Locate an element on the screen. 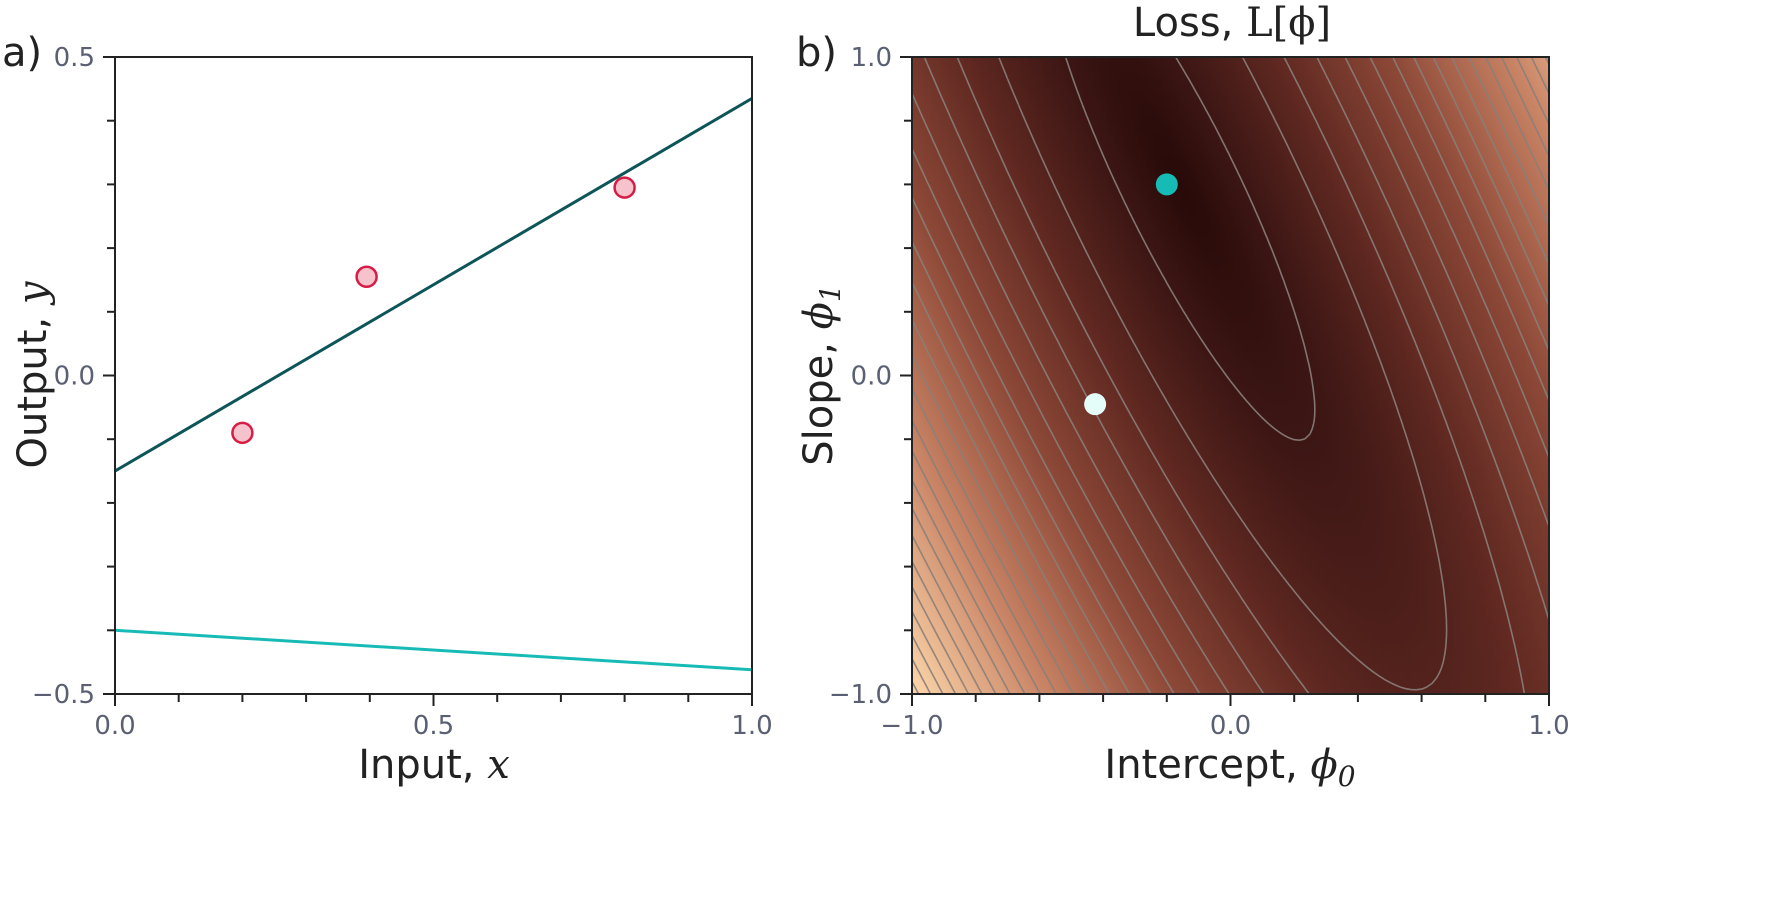 The height and width of the screenshot is (900, 1770). panel-b-title-text: Loss, is located at coordinates (1189, 23).